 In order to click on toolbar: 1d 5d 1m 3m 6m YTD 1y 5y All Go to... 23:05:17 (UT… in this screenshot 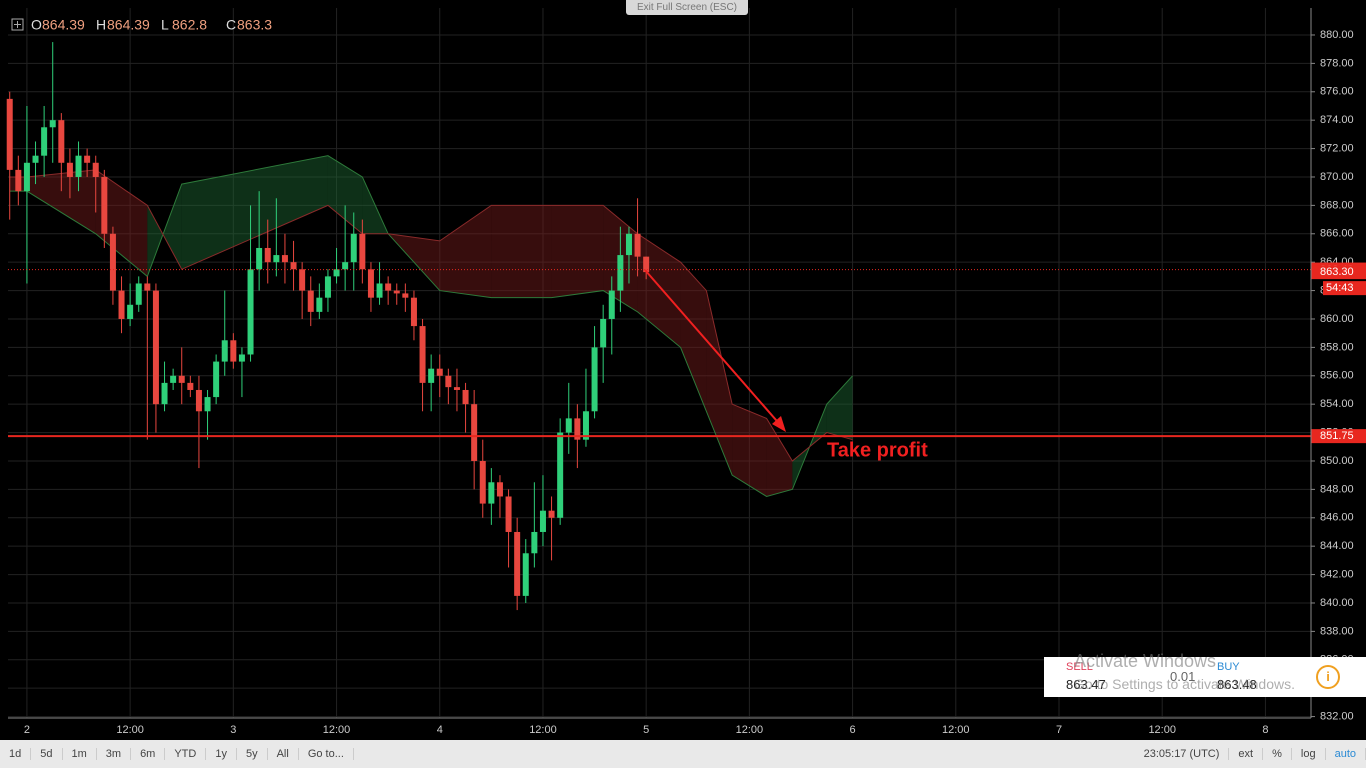, I will do `click(683, 754)`.